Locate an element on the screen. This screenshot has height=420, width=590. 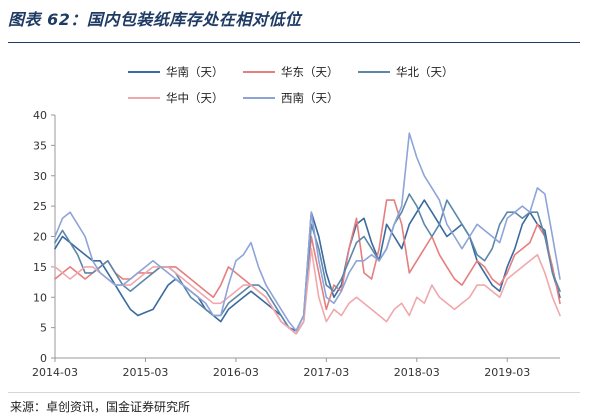
y-tick-label: 25 is located at coordinates (40, 206).